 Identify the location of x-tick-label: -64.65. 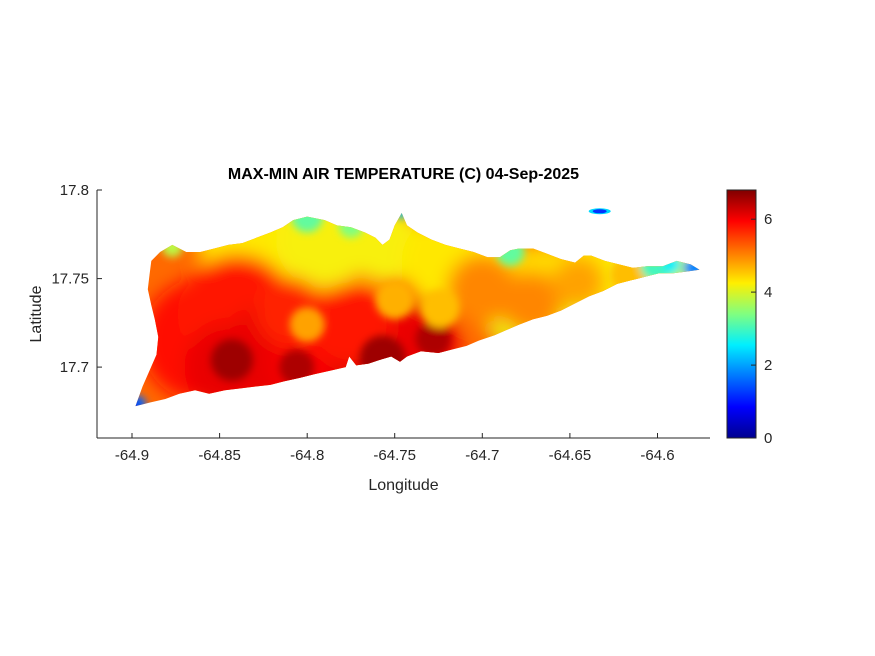
(570, 455).